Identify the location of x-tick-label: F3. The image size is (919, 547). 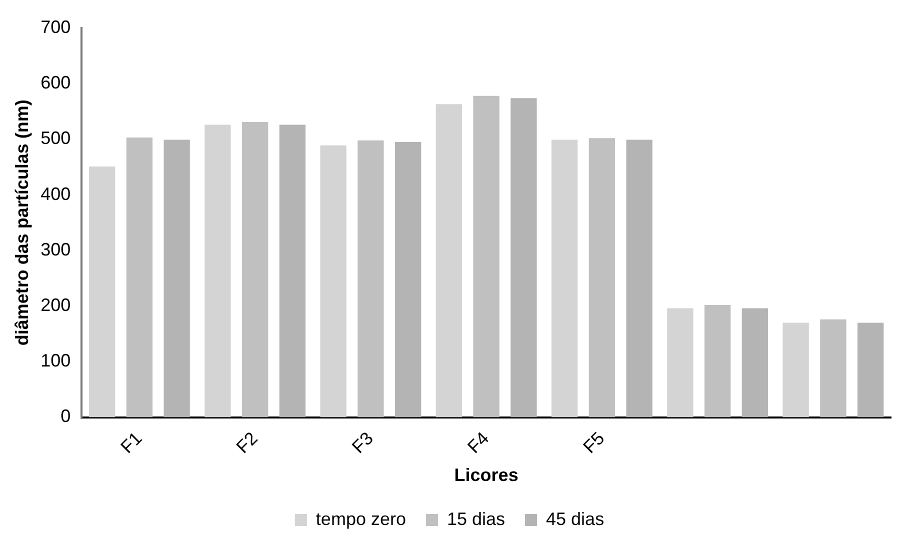
(363, 443).